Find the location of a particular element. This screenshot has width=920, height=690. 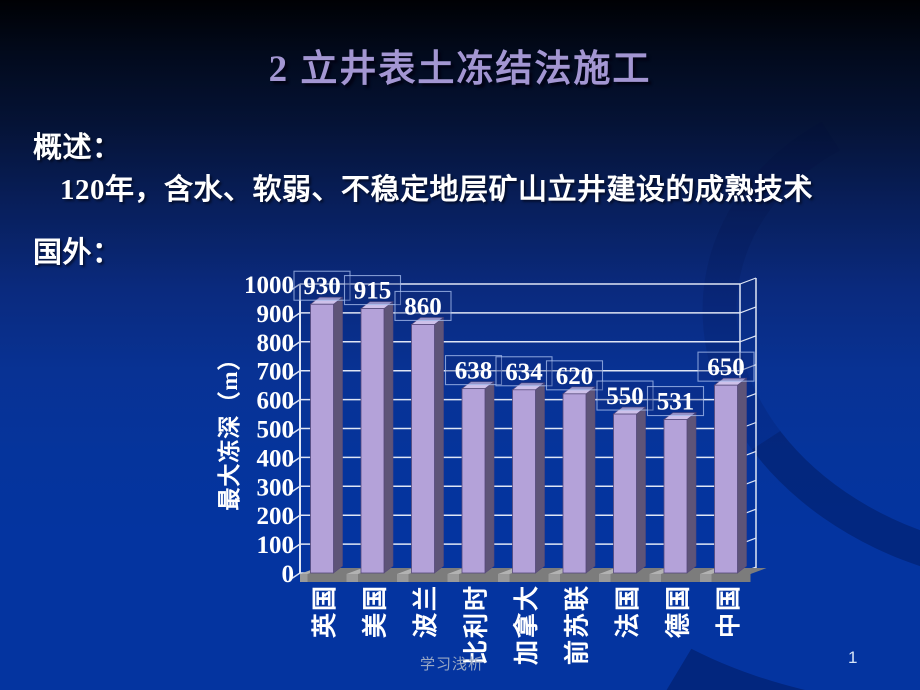

value-label: 915 is located at coordinates (372, 290).